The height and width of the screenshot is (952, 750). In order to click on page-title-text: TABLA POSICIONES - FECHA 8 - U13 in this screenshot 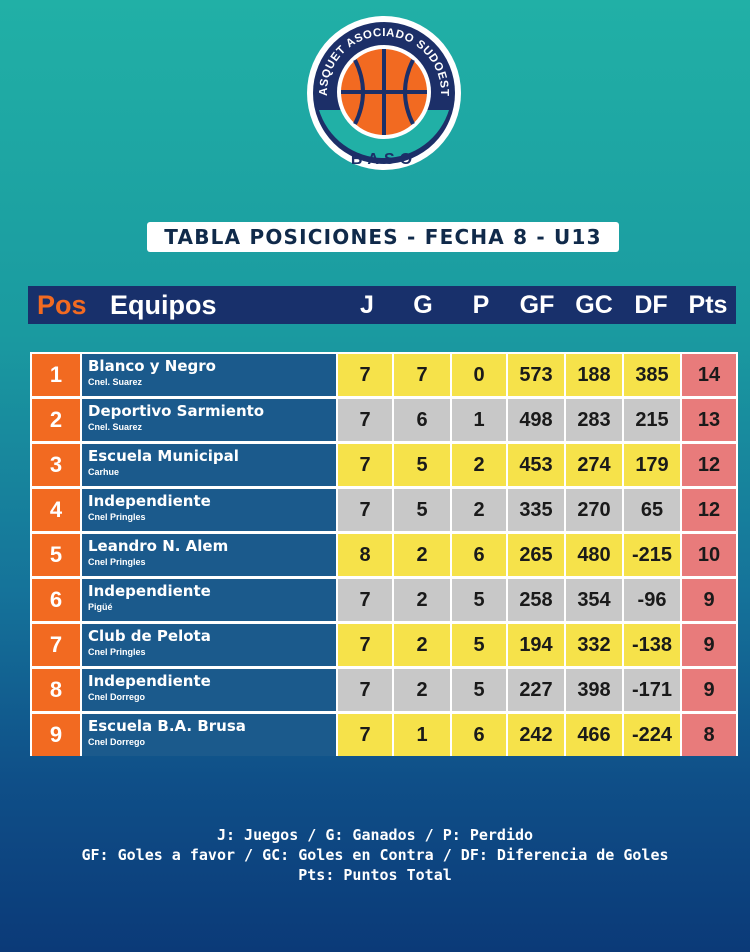, I will do `click(383, 237)`.